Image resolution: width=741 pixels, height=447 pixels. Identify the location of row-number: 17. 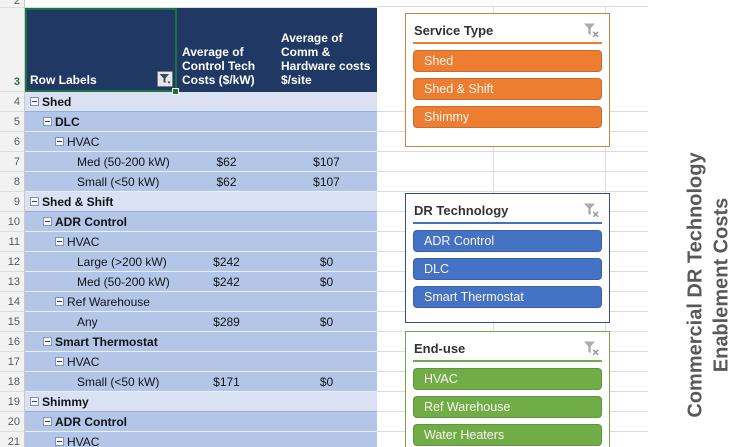
(12, 362).